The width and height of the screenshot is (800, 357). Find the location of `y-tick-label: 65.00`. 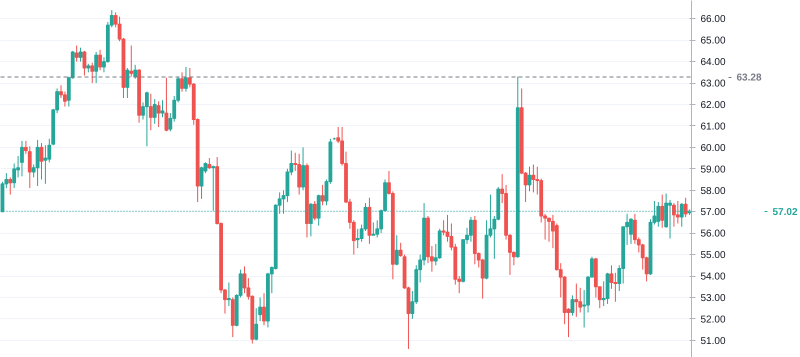

y-tick-label: 65.00 is located at coordinates (713, 41).